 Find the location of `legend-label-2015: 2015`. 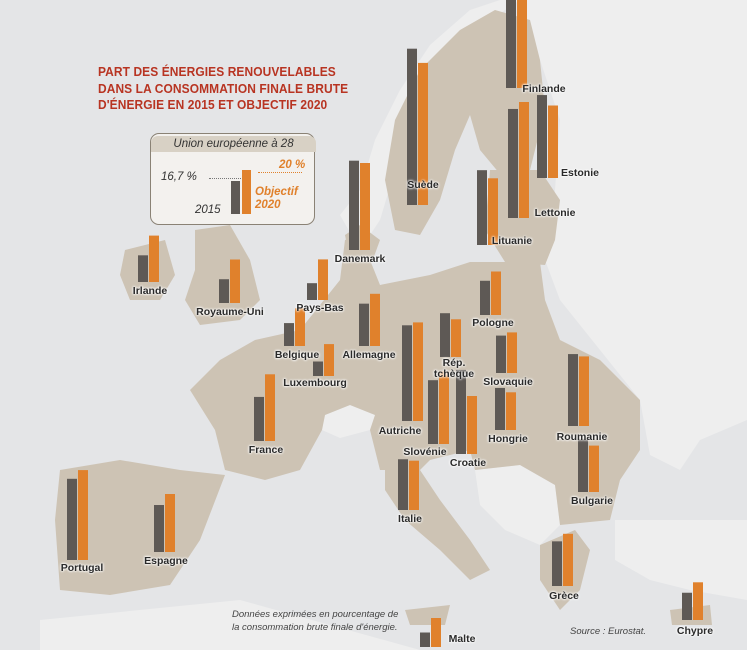

legend-label-2015: 2015 is located at coordinates (208, 210).